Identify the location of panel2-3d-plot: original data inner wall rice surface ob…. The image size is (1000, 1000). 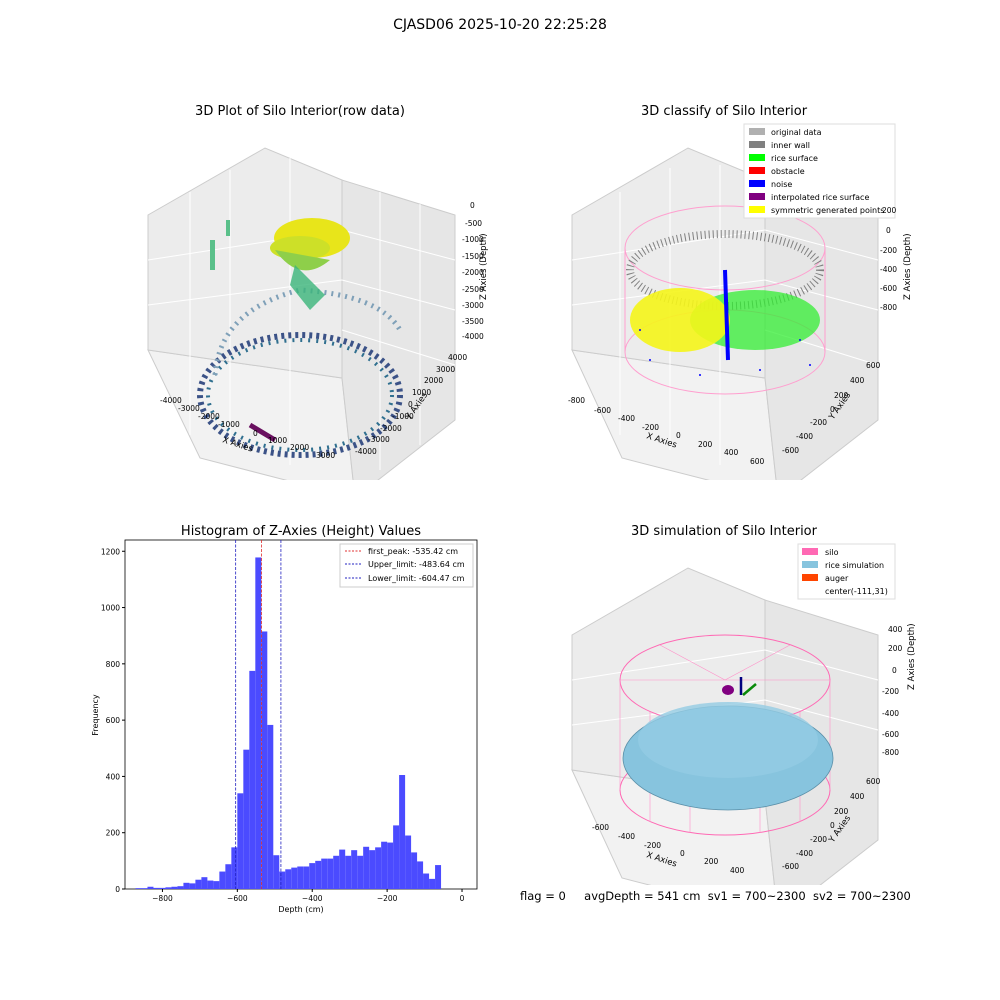
(740, 301).